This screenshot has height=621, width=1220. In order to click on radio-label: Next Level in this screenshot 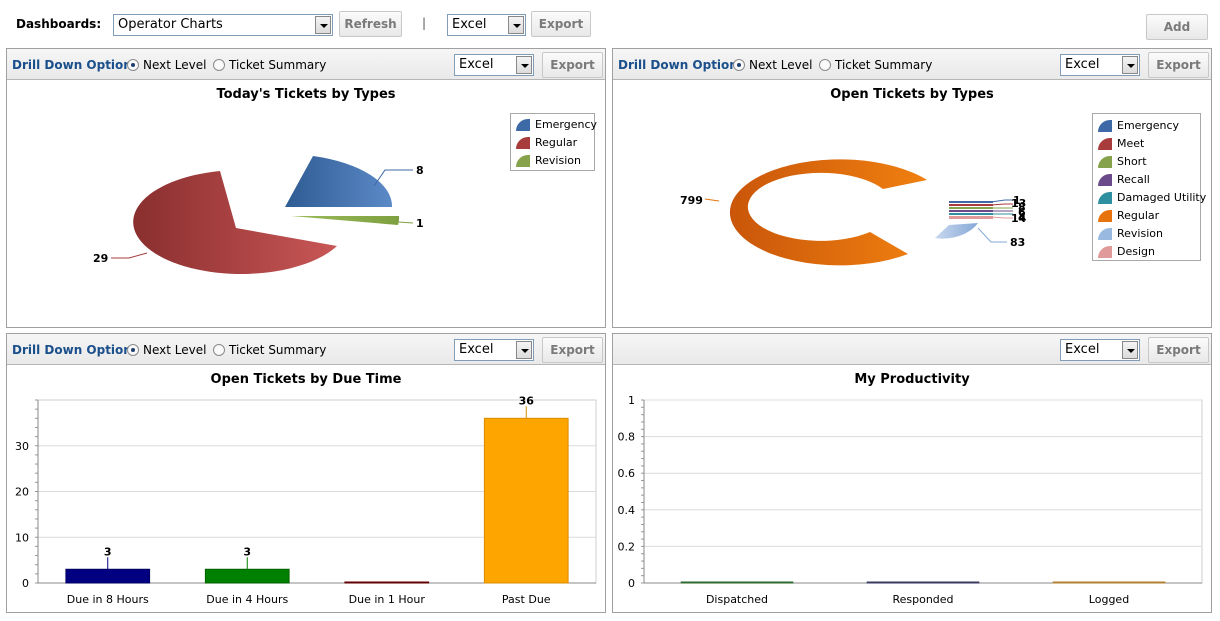, I will do `click(781, 65)`.